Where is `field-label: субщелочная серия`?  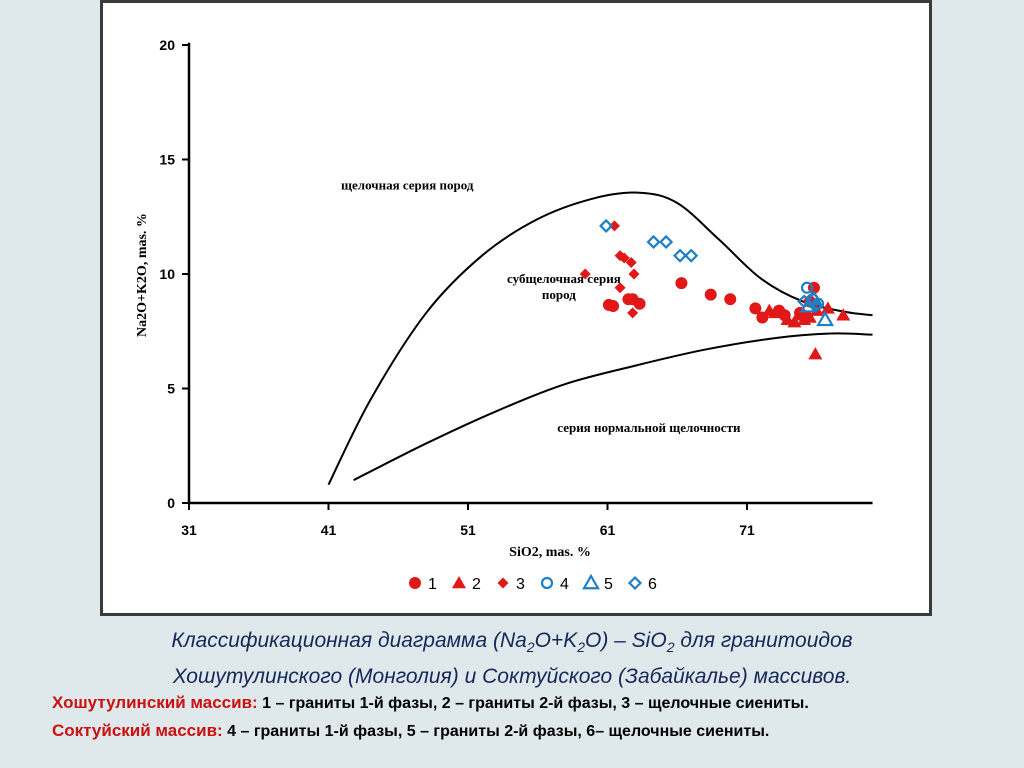
field-label: субщелочная серия is located at coordinates (564, 278).